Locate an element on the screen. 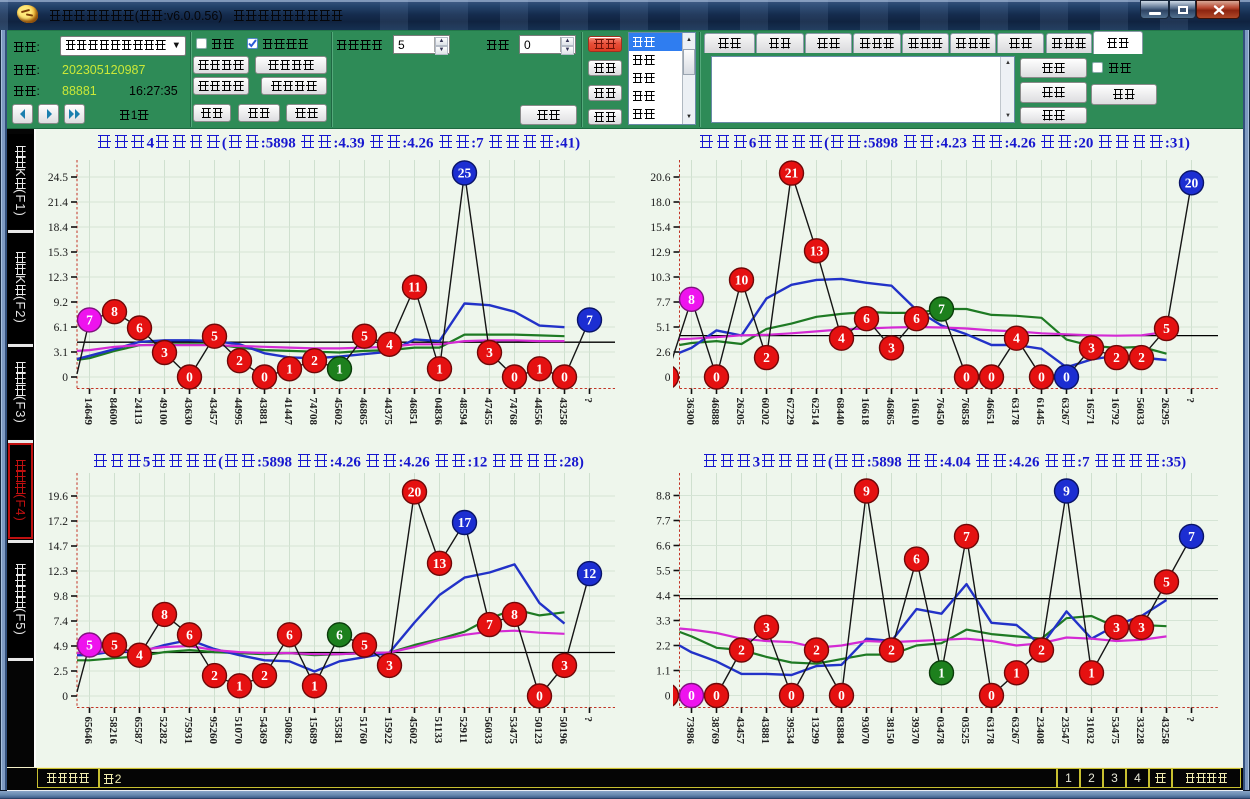 The width and height of the screenshot is (1250, 799). svg-text: 43630 is located at coordinates (188, 412).